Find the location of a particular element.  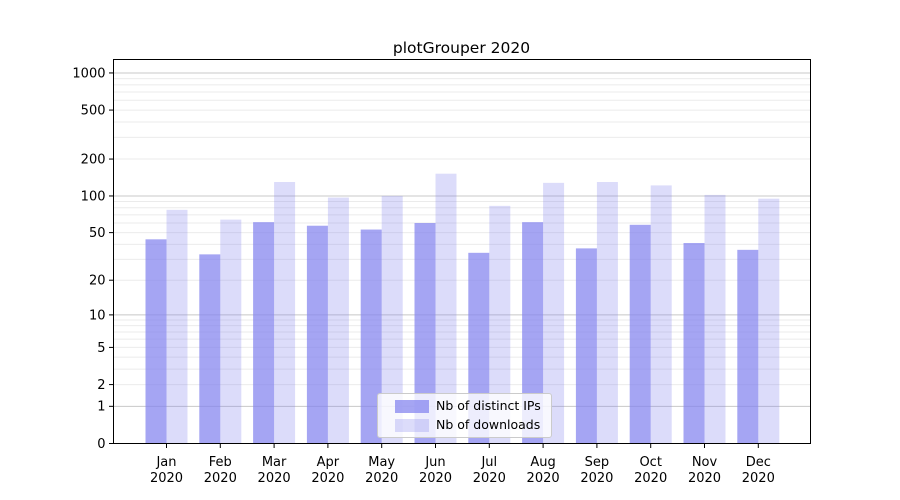

bar-downloads-jul is located at coordinates (500, 324).